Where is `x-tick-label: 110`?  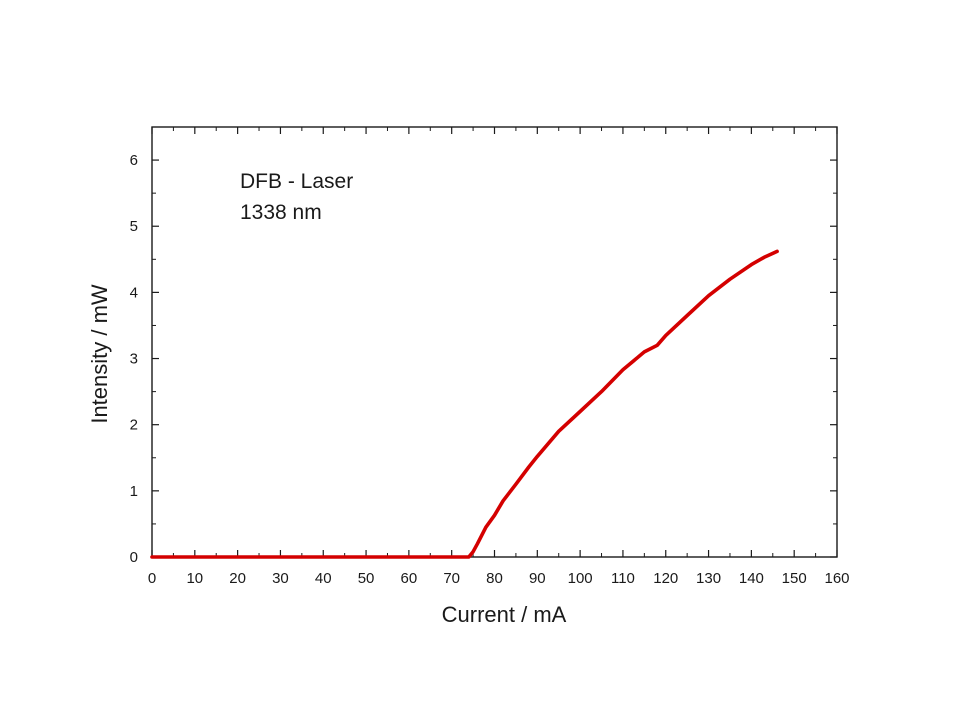
x-tick-label: 110 is located at coordinates (623, 578).